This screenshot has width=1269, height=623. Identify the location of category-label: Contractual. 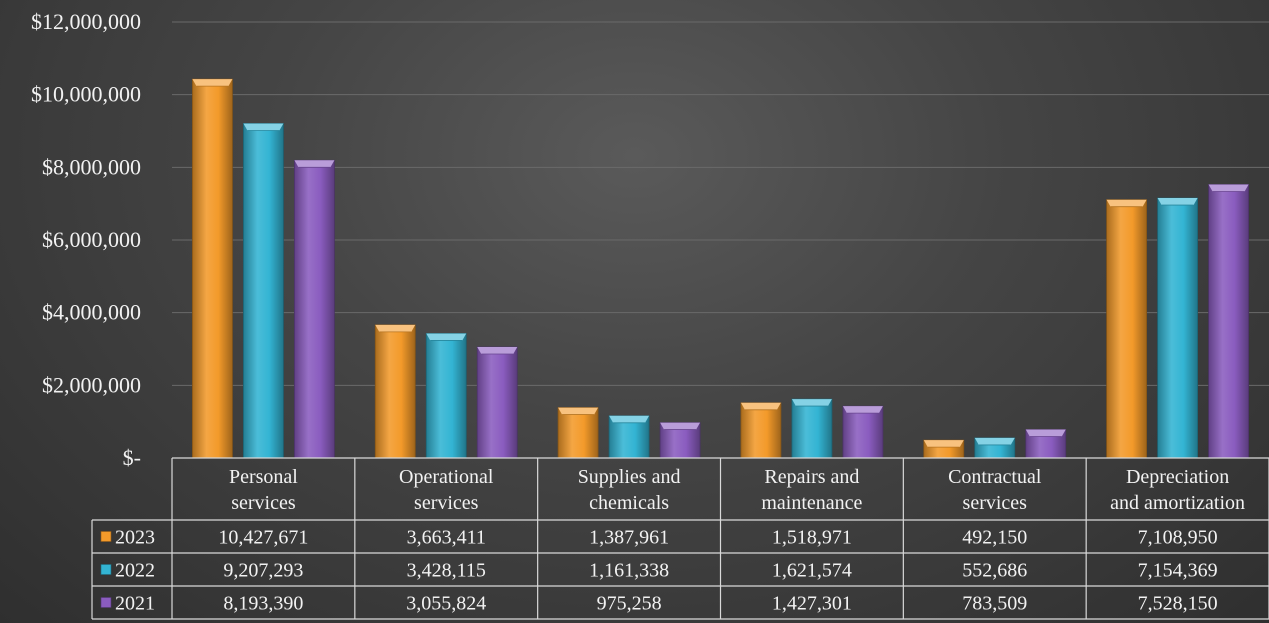
(995, 477).